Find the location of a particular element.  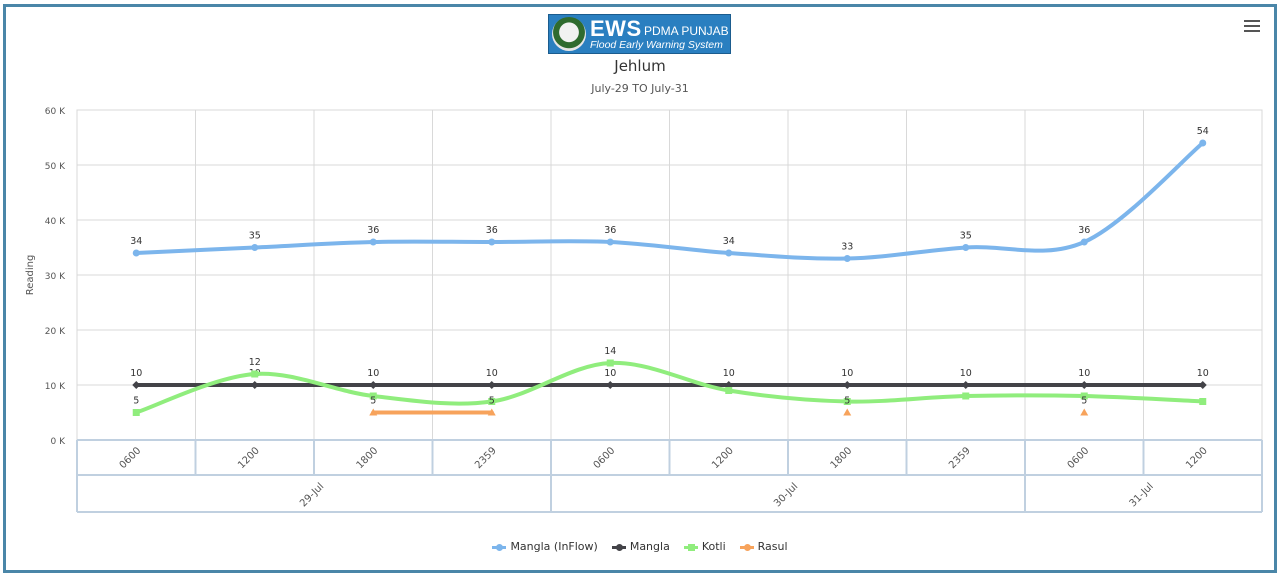

chart-legend: Mangla (InFlow) Mangla Kotli Rasul is located at coordinates (640, 546).